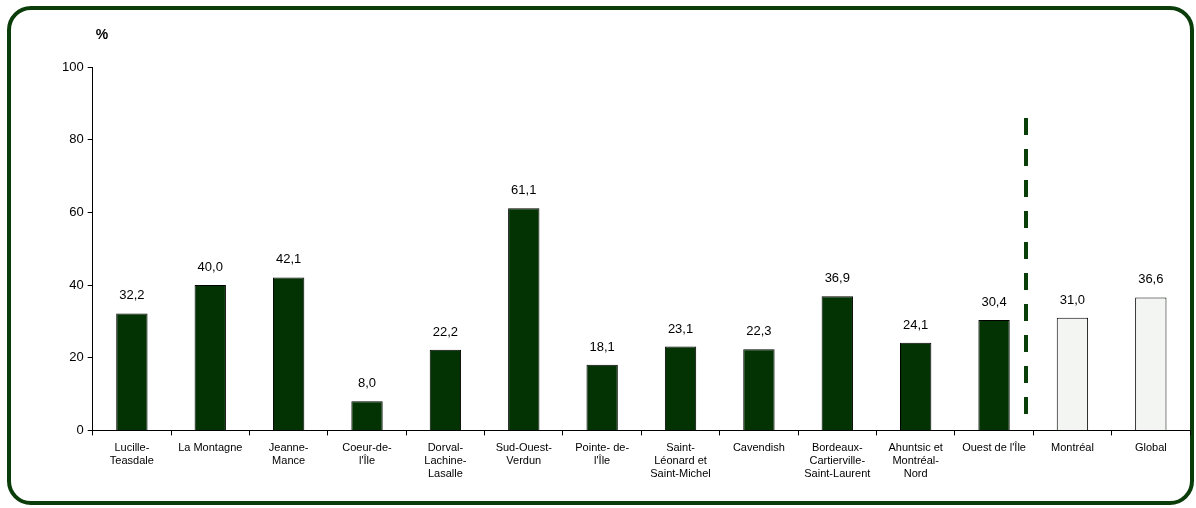  I want to click on x-tick-label: Saint- Léonard et Saint-Michel, so click(680, 460).